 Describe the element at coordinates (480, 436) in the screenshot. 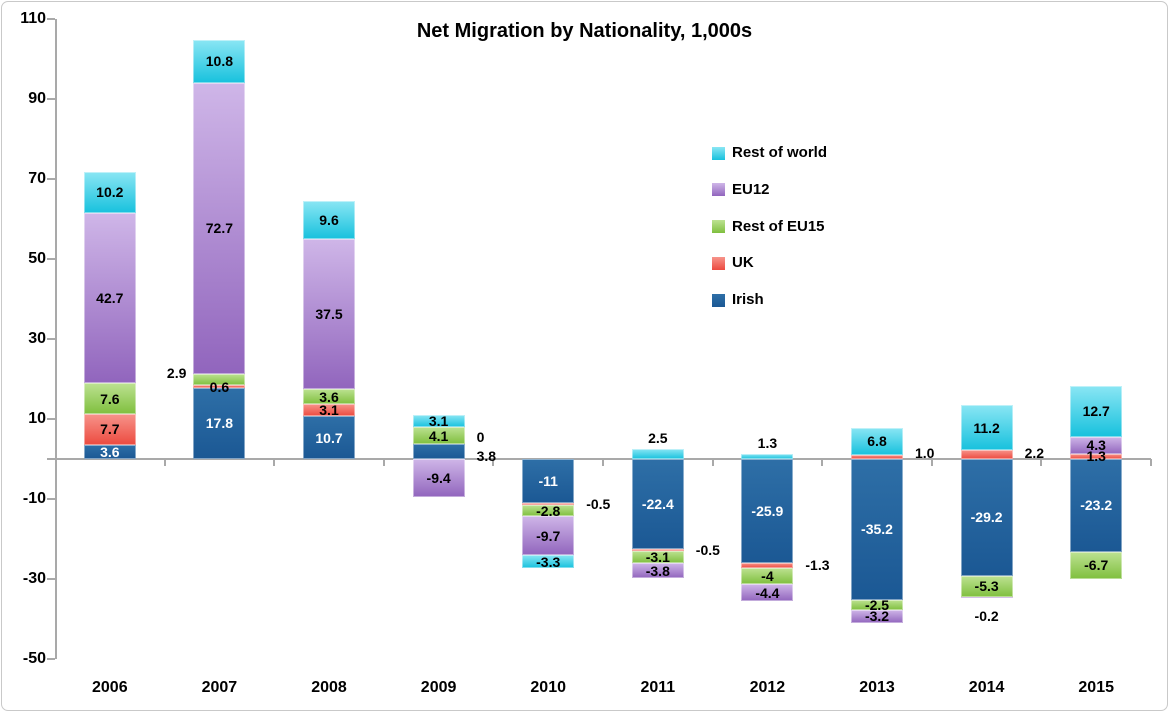

I see `data-label: 0` at that location.